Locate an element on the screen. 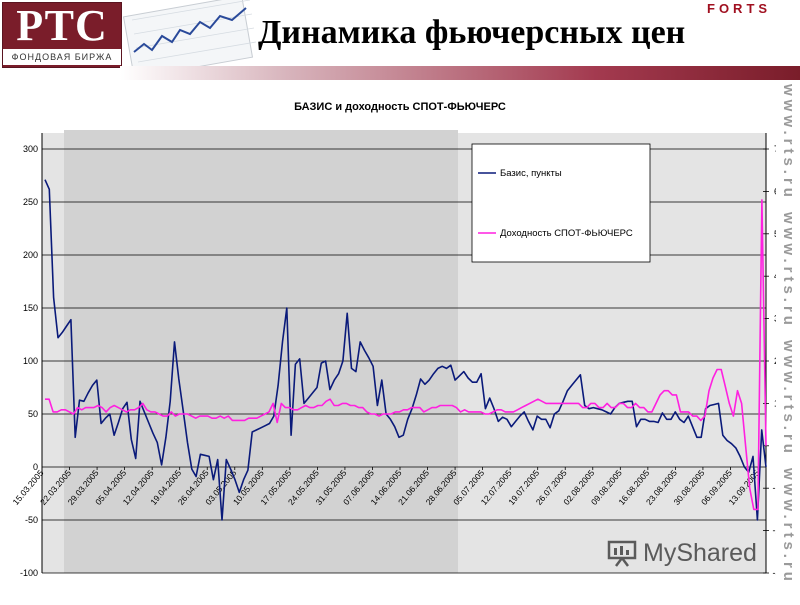 The width and height of the screenshot is (800, 605). y-left-tick-label: 150 is located at coordinates (30, 308).